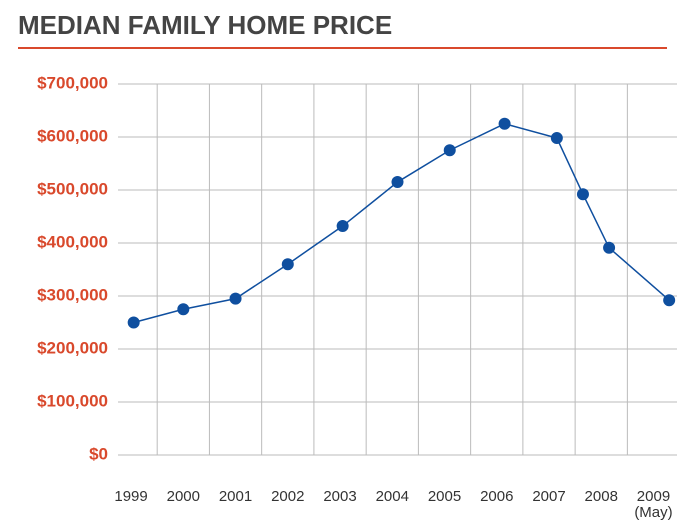  Describe the element at coordinates (287, 496) in the screenshot. I see `x-tick-label: 2002` at that location.